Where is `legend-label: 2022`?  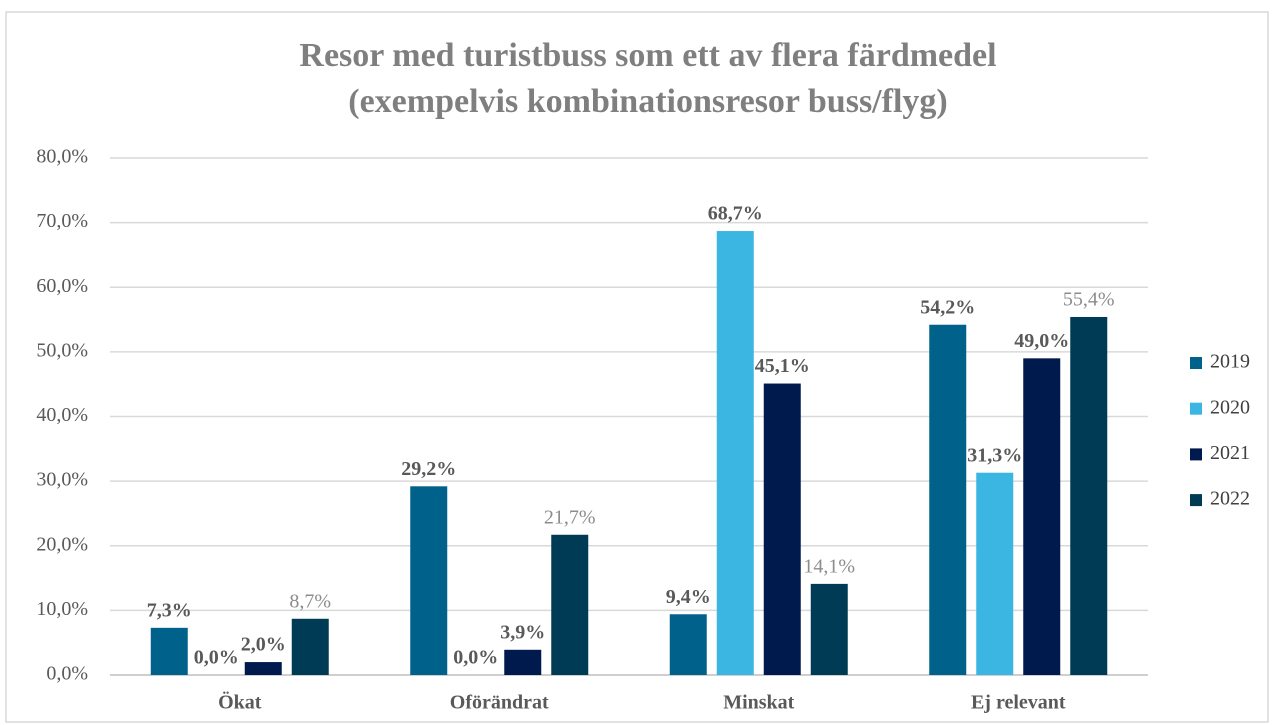
legend-label: 2022 is located at coordinates (1230, 499).